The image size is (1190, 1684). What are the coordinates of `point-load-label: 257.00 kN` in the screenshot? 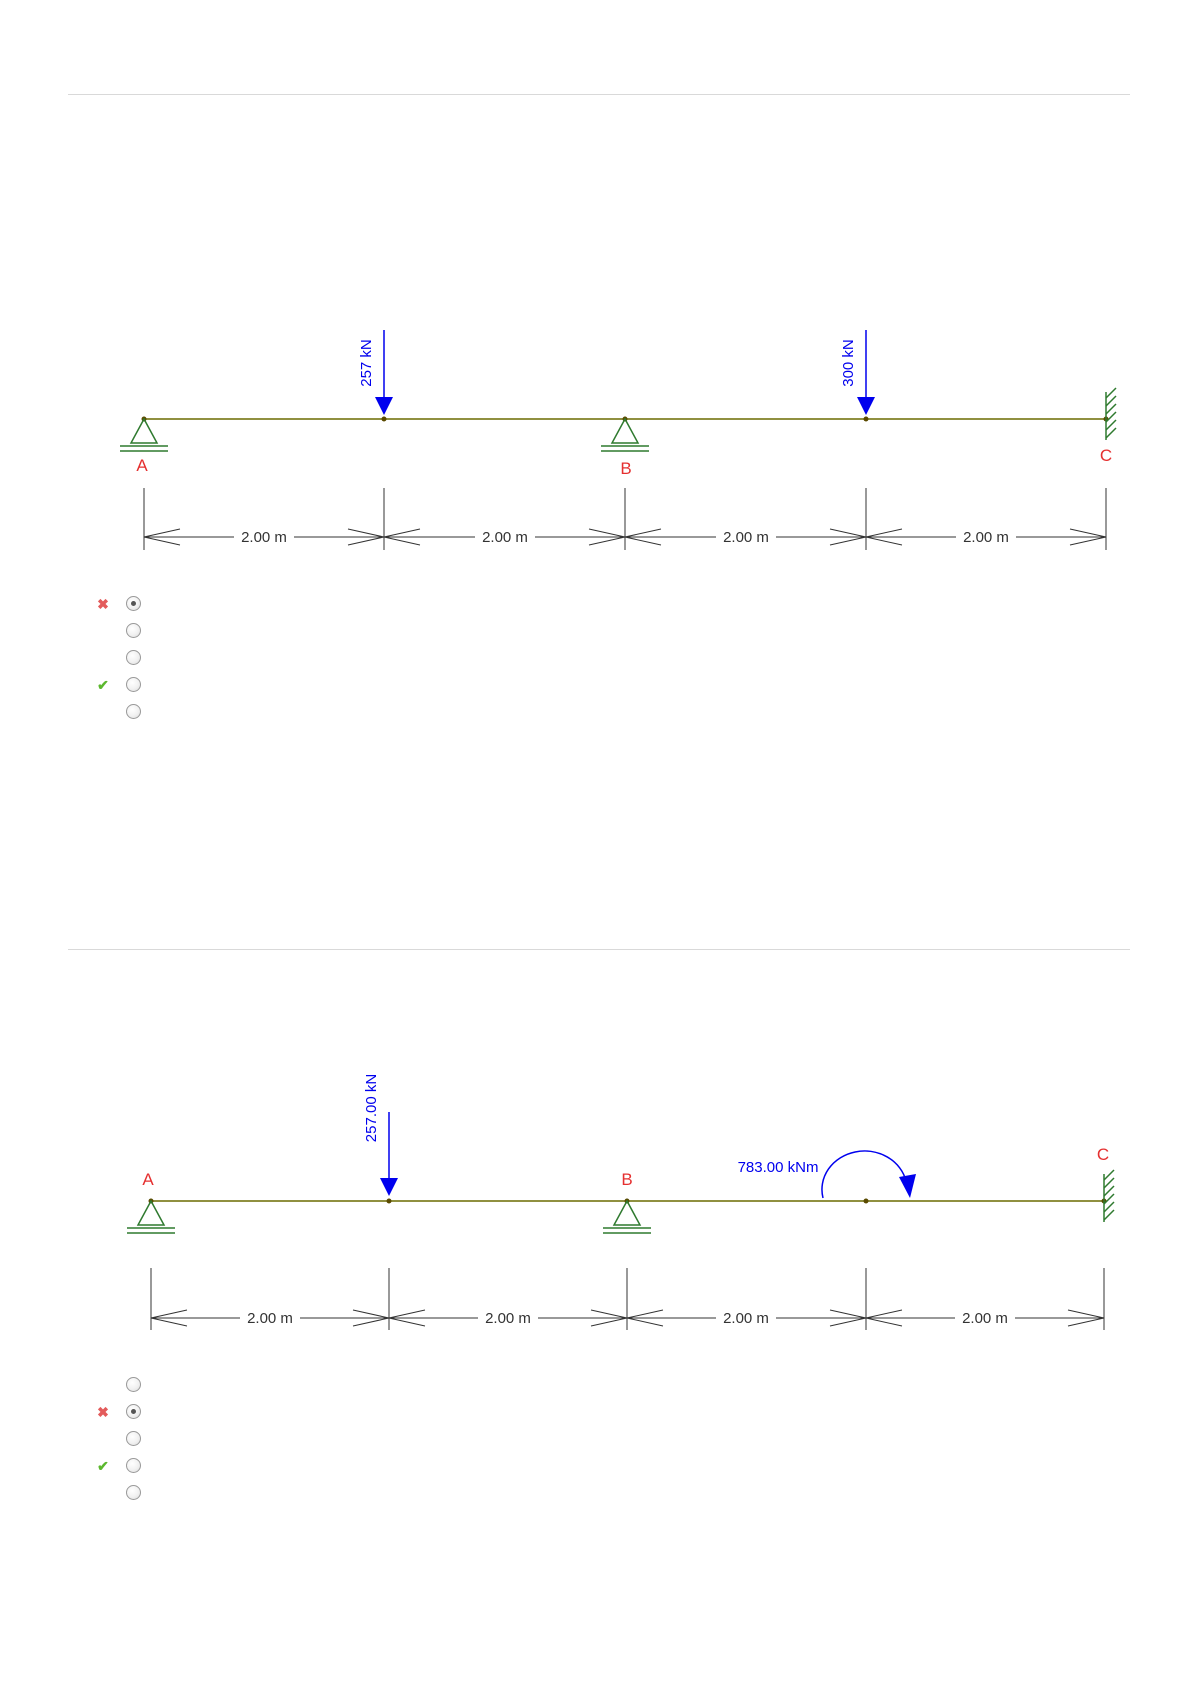 It's located at (371, 1108).